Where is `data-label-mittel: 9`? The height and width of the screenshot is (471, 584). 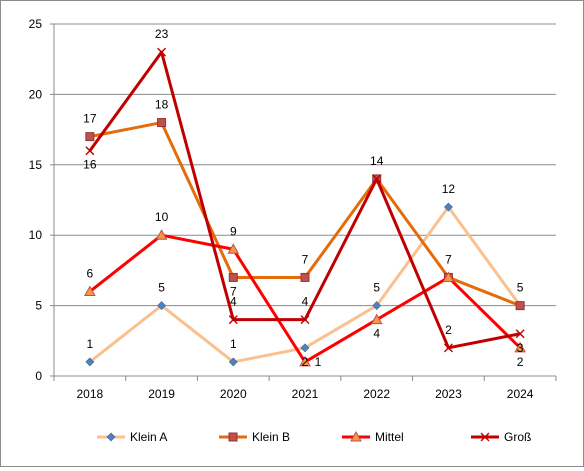
data-label-mittel: 9 is located at coordinates (233, 231).